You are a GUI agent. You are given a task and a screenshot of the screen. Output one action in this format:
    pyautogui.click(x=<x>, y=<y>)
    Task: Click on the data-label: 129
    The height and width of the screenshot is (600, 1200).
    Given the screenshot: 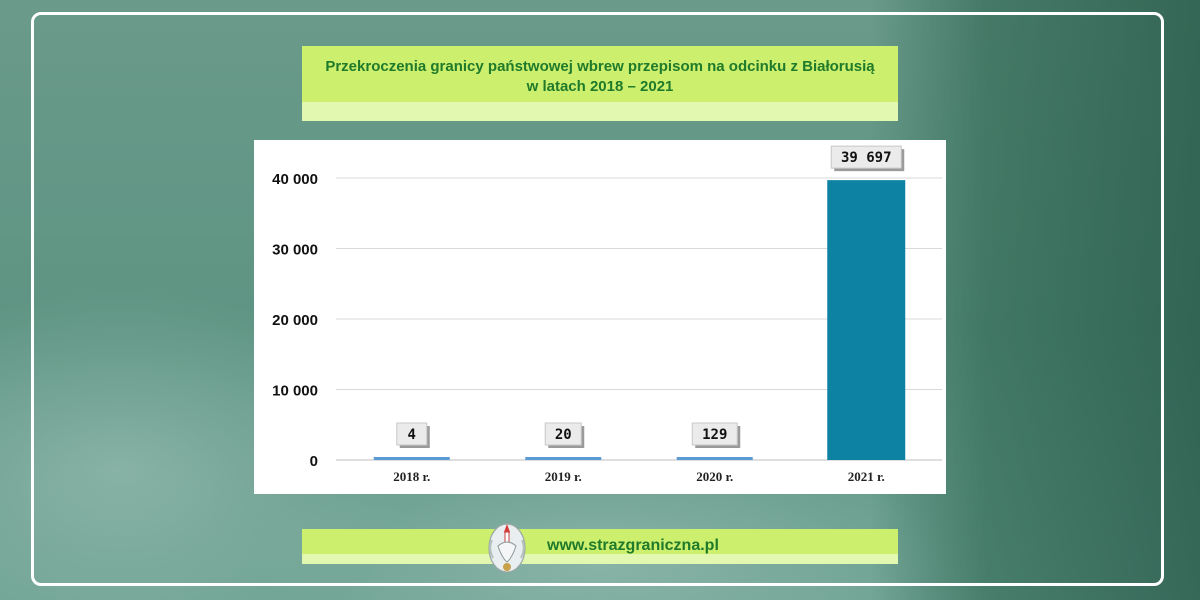 What is the action you would take?
    pyautogui.click(x=714, y=435)
    